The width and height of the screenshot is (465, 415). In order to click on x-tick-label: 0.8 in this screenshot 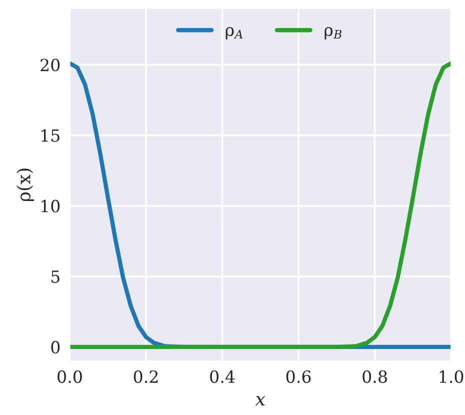, I will do `click(374, 376)`.